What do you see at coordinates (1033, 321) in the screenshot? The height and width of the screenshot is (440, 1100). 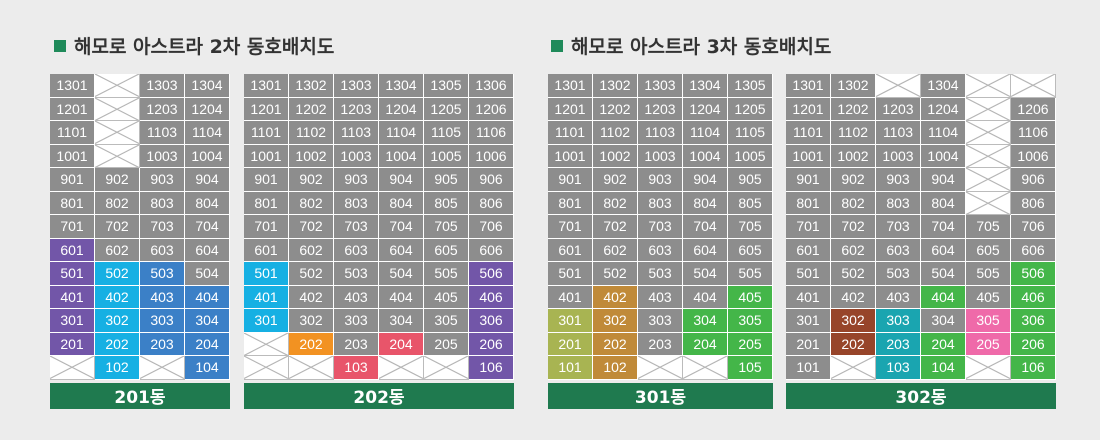 I see `unit-cell: 306` at bounding box center [1033, 321].